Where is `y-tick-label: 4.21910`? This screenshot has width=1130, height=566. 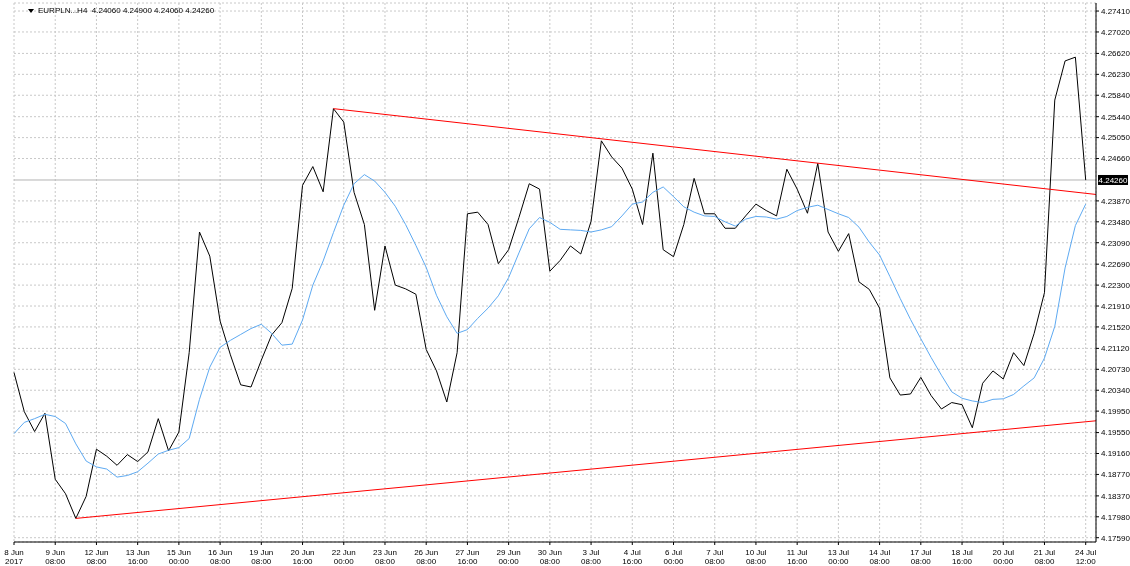 y-tick-label: 4.21910 is located at coordinates (1115, 306).